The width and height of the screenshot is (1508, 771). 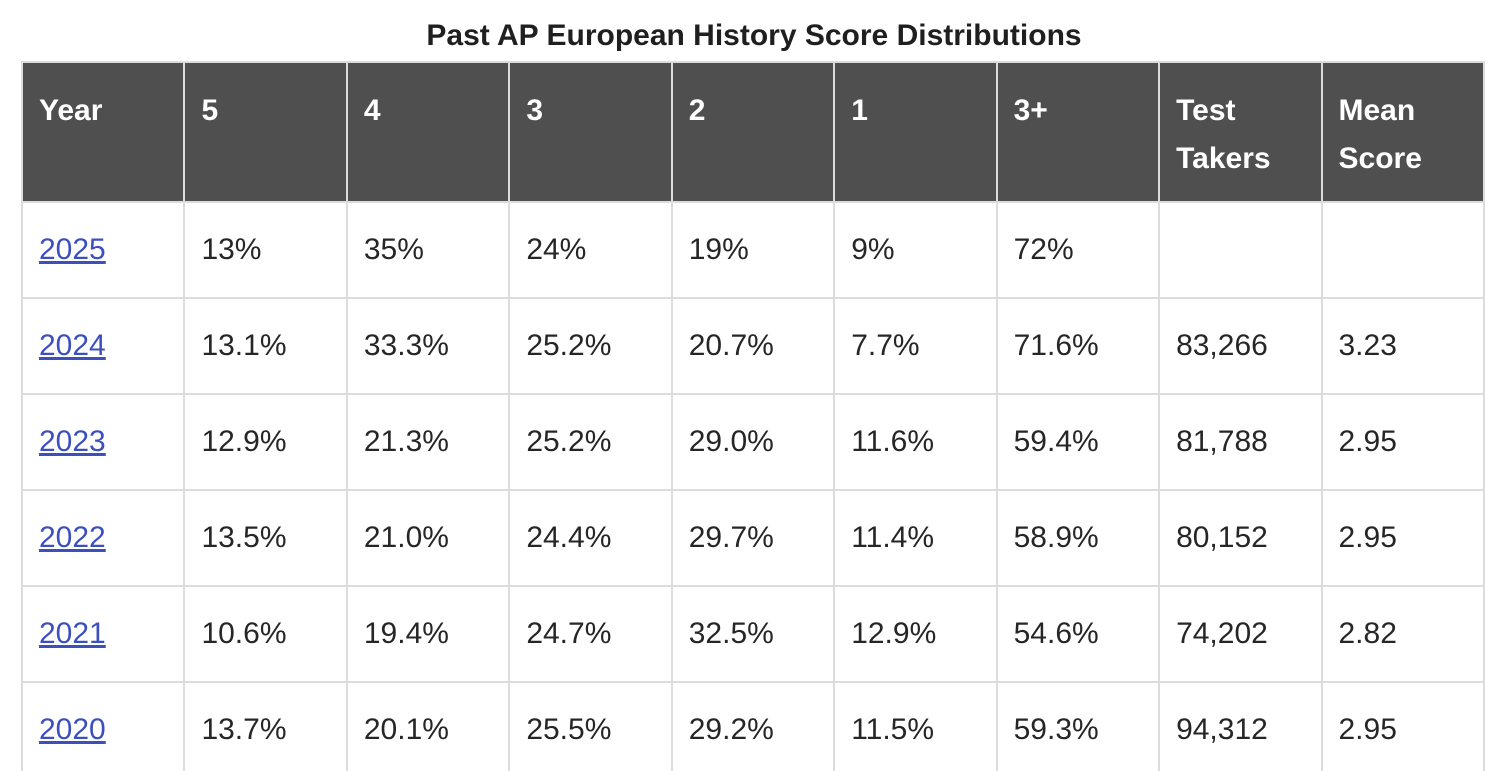 What do you see at coordinates (1240, 538) in the screenshot?
I see `test-takers-cell: 80,152` at bounding box center [1240, 538].